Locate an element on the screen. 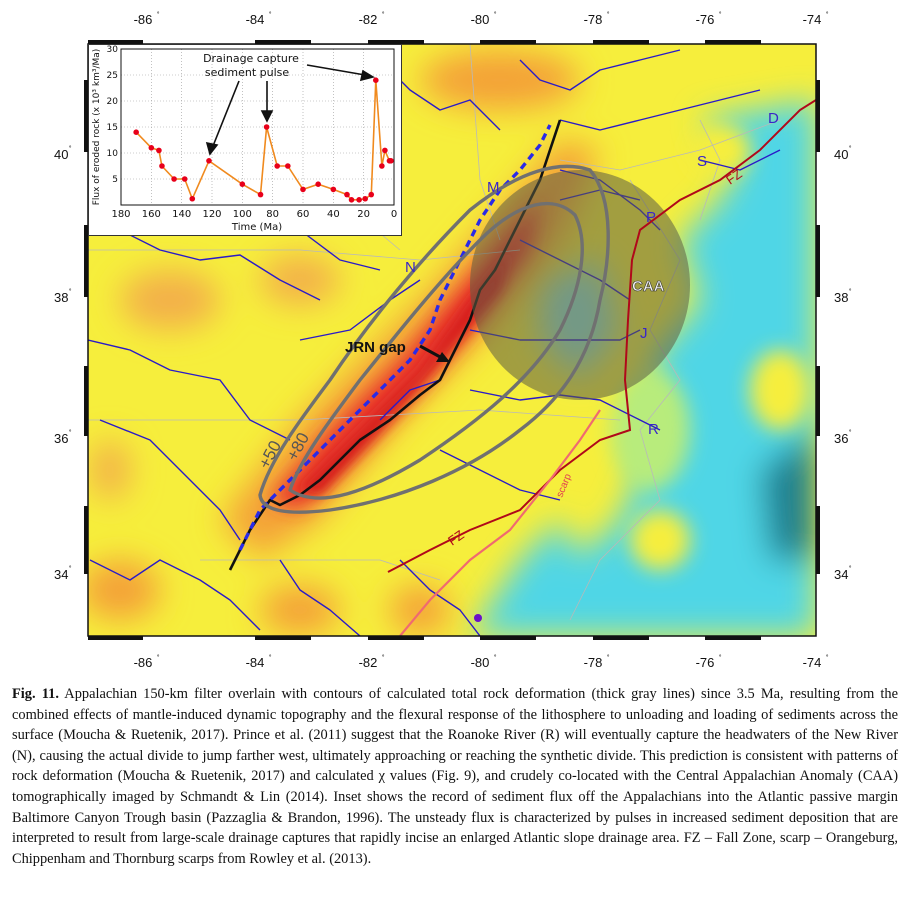 The height and width of the screenshot is (898, 910). right-tick-label: 38 is located at coordinates (841, 297).